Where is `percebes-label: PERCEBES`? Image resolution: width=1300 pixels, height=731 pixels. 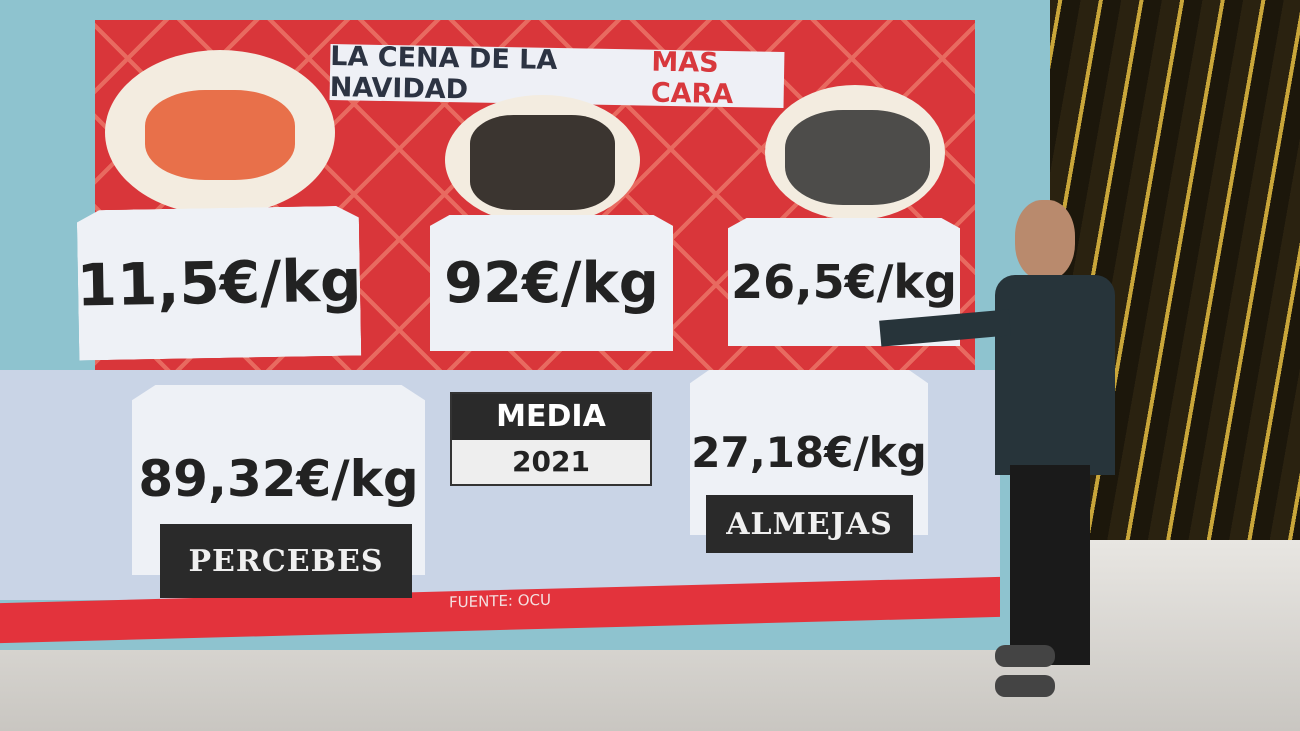
percebes-label: PERCEBES is located at coordinates (286, 561).